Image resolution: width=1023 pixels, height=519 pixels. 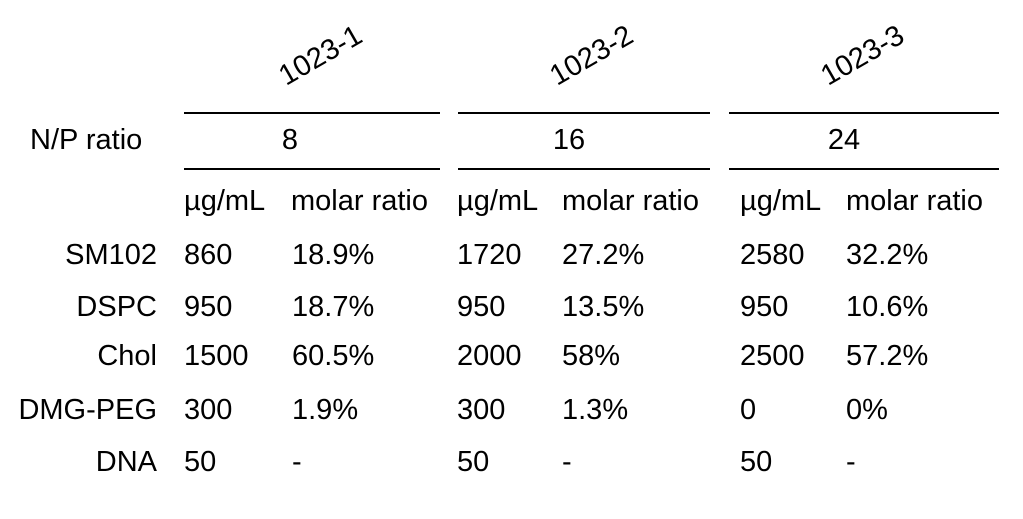 What do you see at coordinates (312, 169) in the screenshot?
I see `group-1-bottom-rule` at bounding box center [312, 169].